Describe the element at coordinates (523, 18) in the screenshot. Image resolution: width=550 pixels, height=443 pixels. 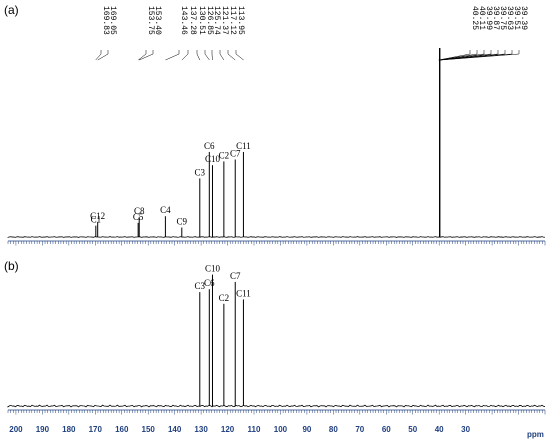
I see `shift-label: 39.39` at that location.